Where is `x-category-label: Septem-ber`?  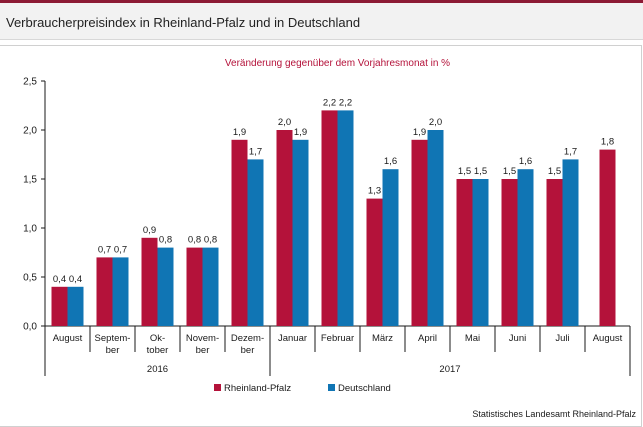
x-category-label: Septem-ber is located at coordinates (113, 344).